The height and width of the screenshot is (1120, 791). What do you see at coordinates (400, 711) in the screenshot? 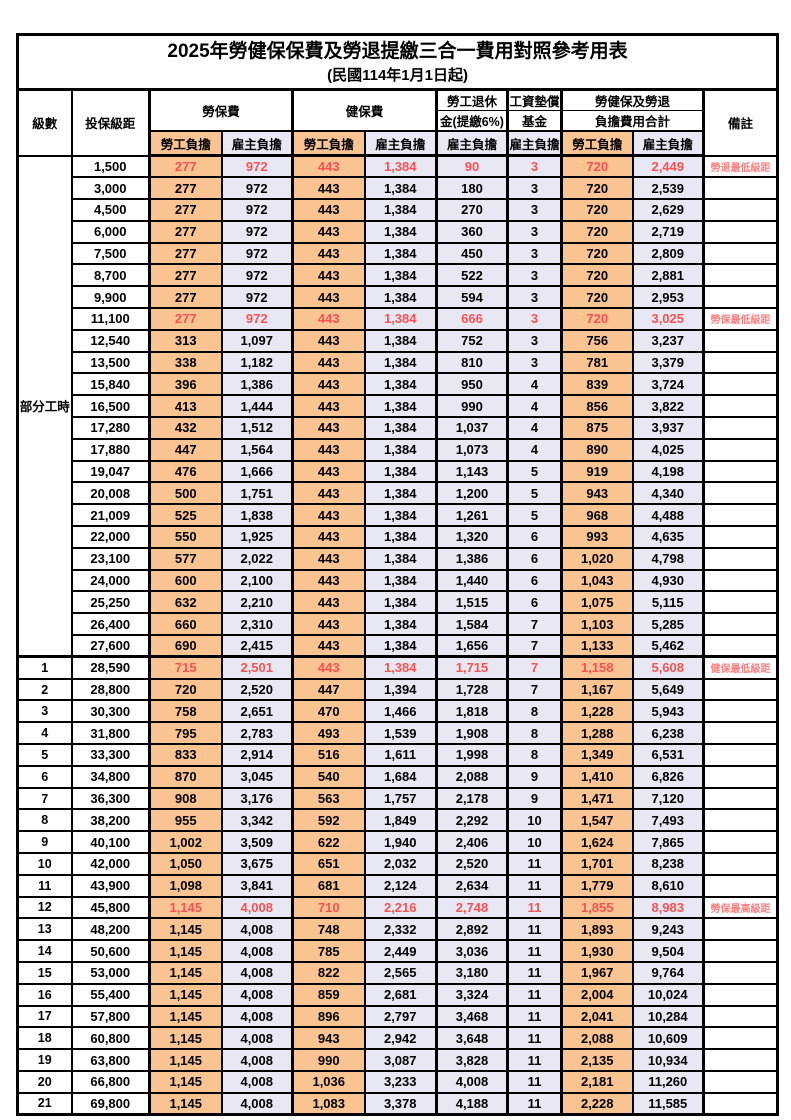
I see `health-employer-cell: 1,466` at bounding box center [400, 711].